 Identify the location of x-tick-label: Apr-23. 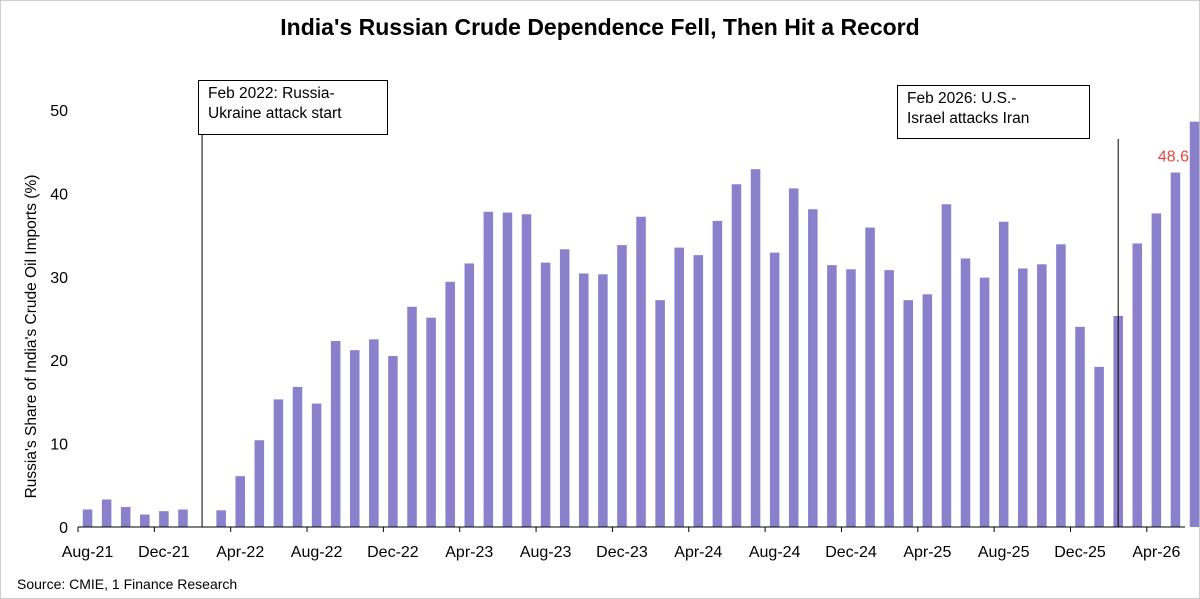
(469, 552).